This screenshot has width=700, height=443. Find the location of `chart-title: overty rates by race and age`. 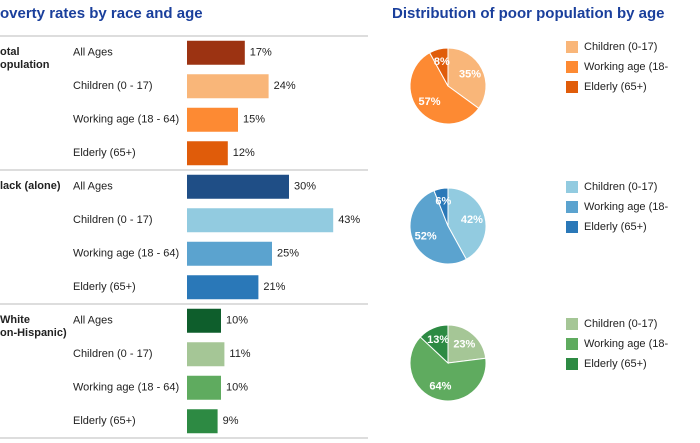

chart-title: overty rates by race and age is located at coordinates (101, 13).